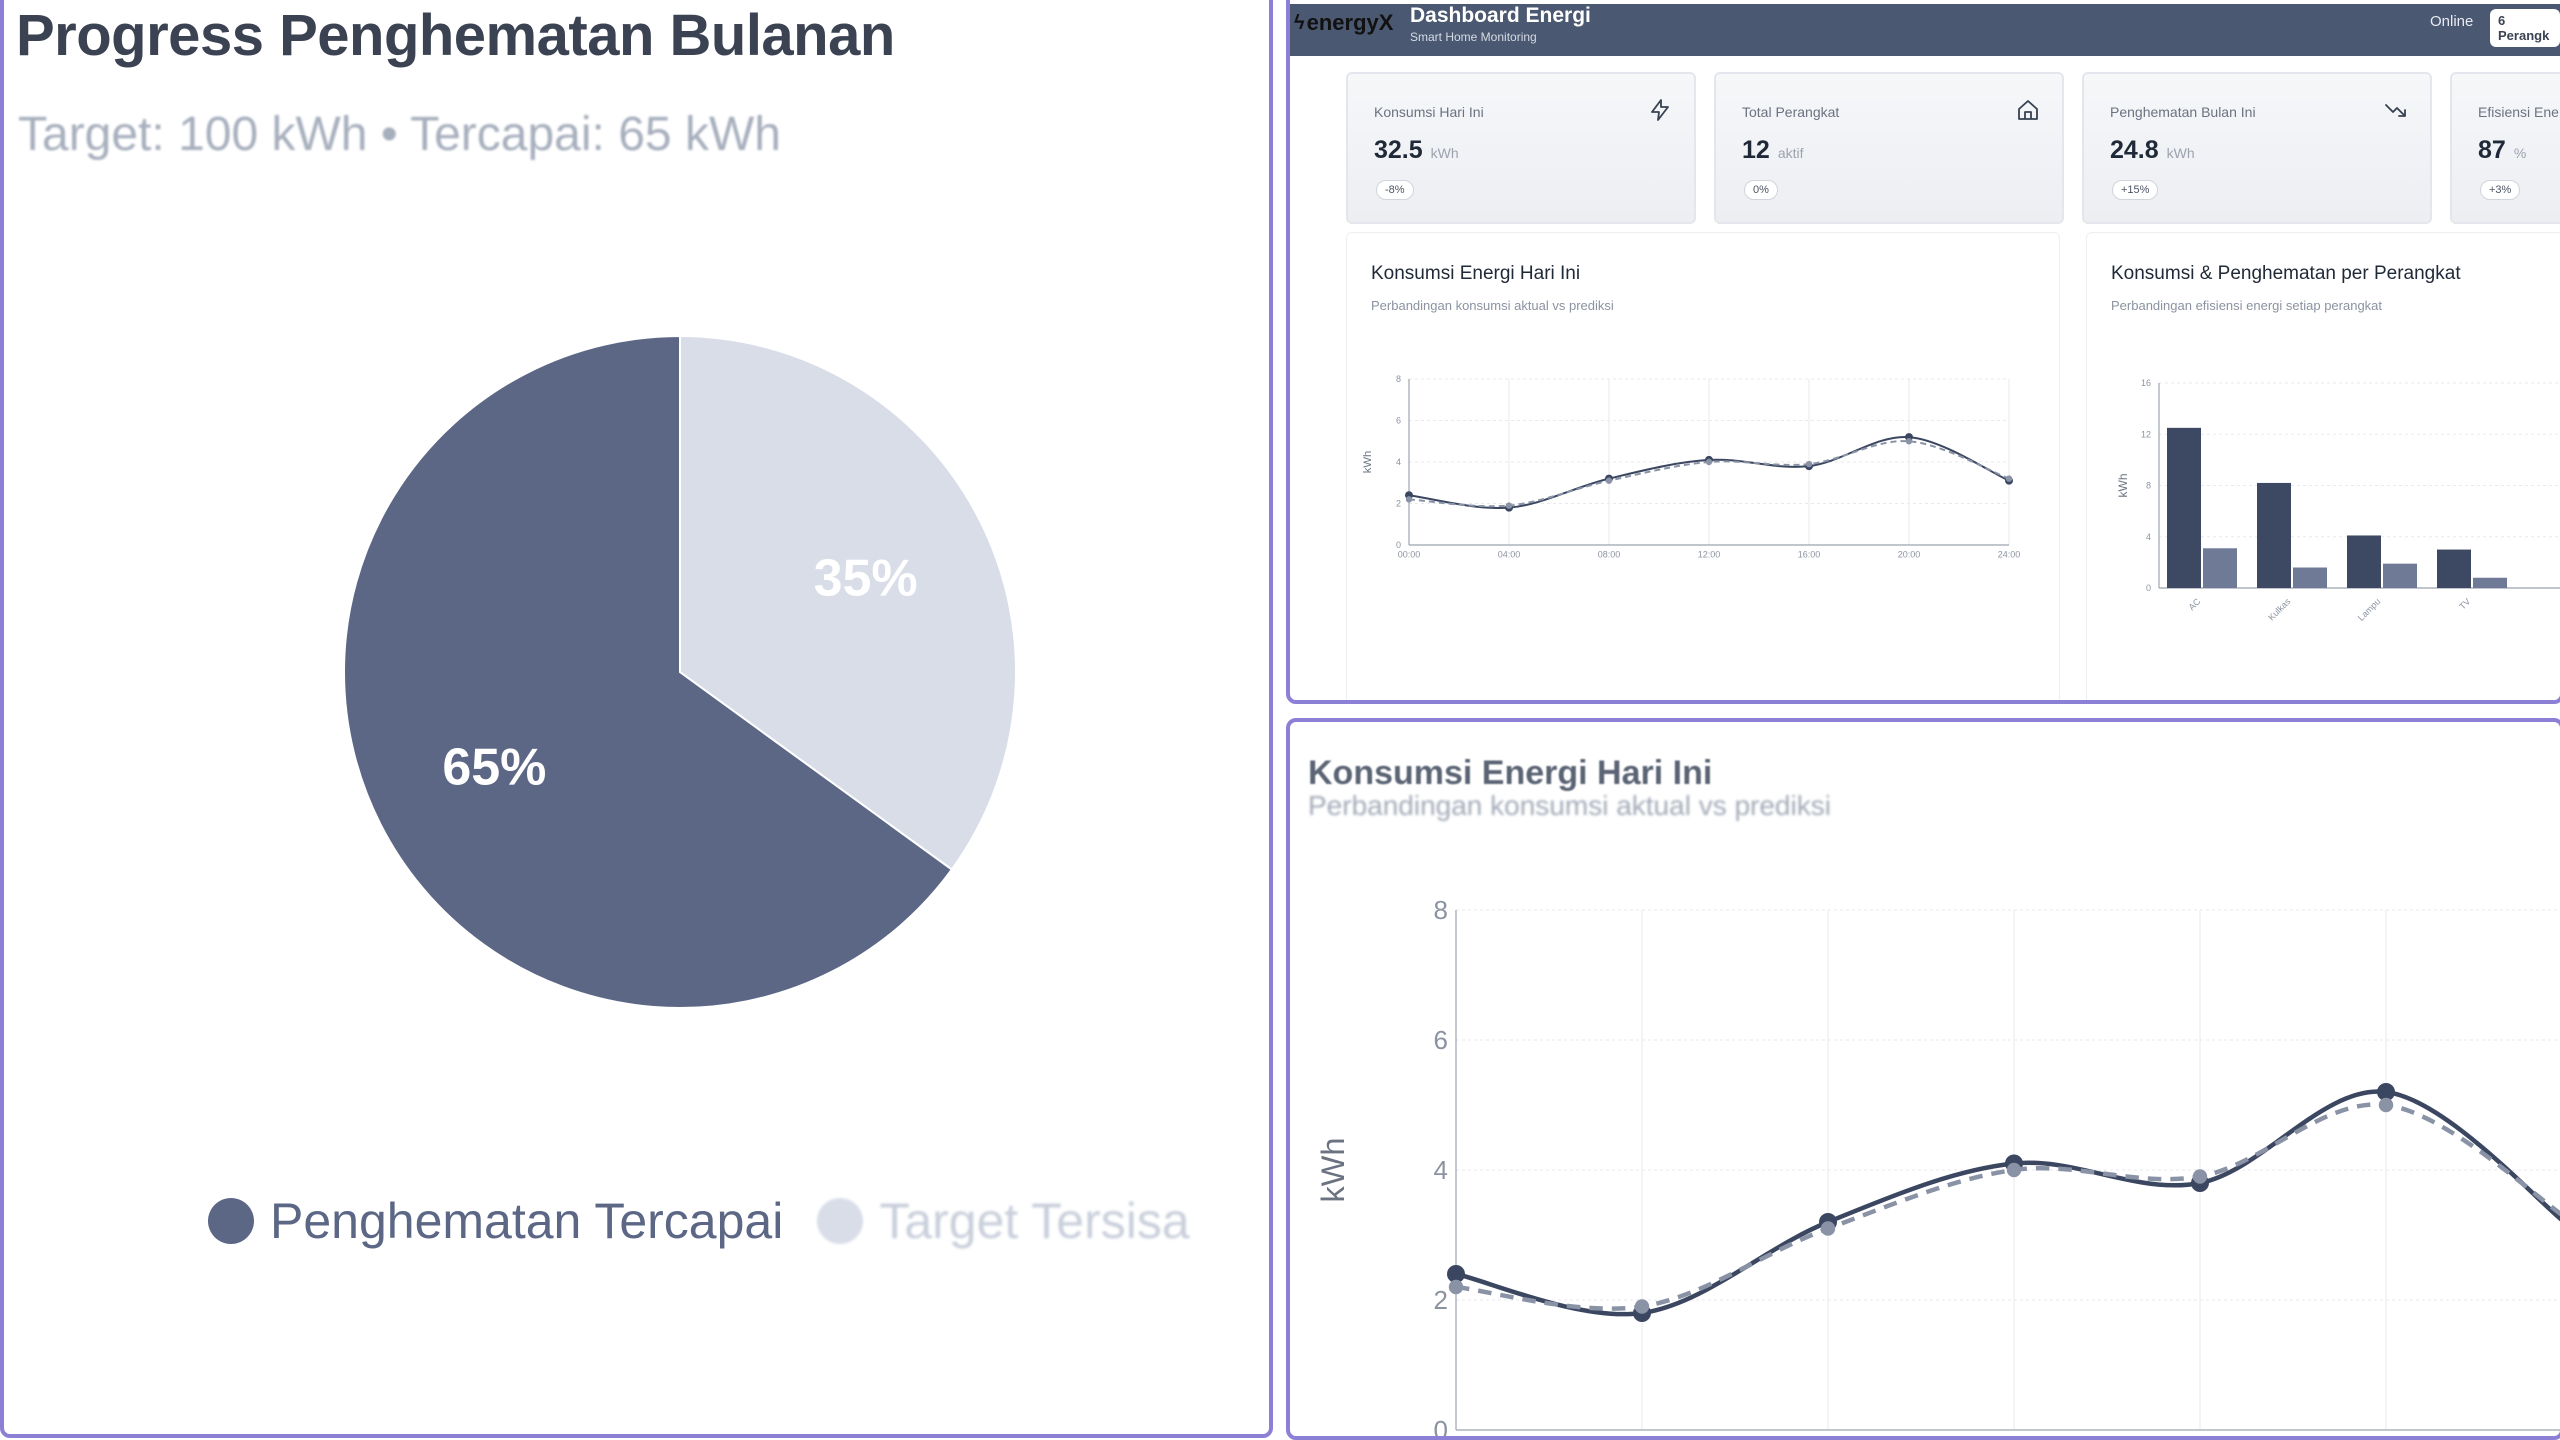 The height and width of the screenshot is (1440, 2560). I want to click on x-tick-label: 16:00, so click(1809, 555).